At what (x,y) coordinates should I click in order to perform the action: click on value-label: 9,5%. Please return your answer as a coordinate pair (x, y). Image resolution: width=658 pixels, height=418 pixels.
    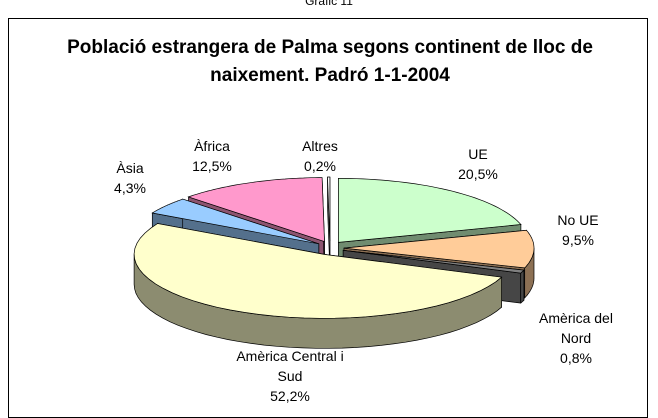
    Looking at the image, I should click on (578, 240).